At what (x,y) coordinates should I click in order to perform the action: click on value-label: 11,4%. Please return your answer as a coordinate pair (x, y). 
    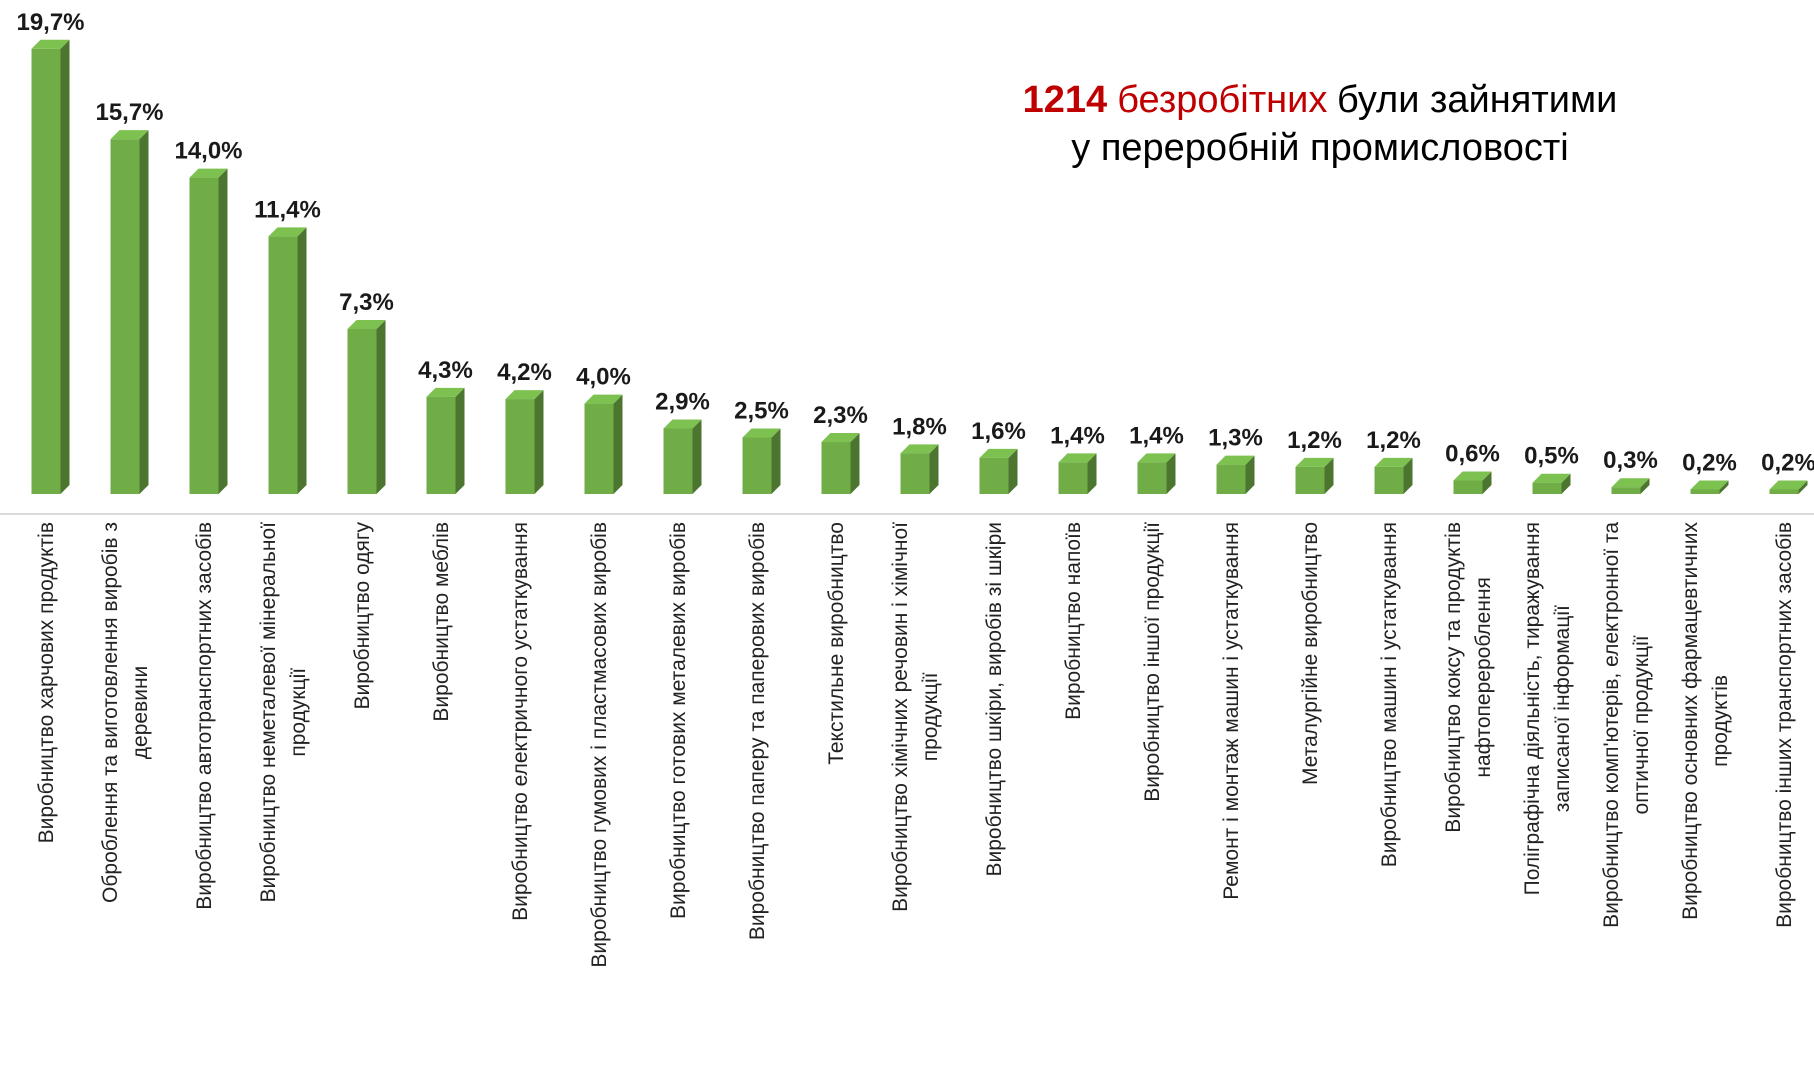
    Looking at the image, I should click on (287, 209).